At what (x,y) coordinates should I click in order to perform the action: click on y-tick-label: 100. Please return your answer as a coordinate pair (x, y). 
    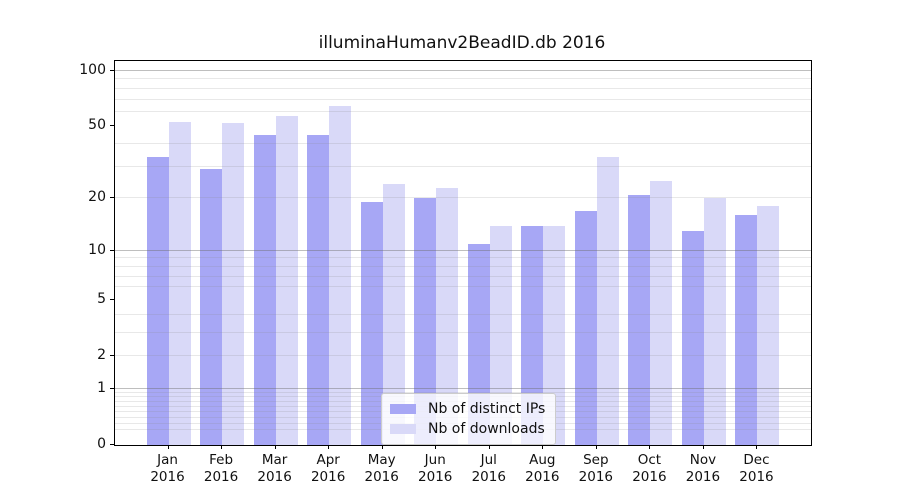
    Looking at the image, I should click on (92, 70).